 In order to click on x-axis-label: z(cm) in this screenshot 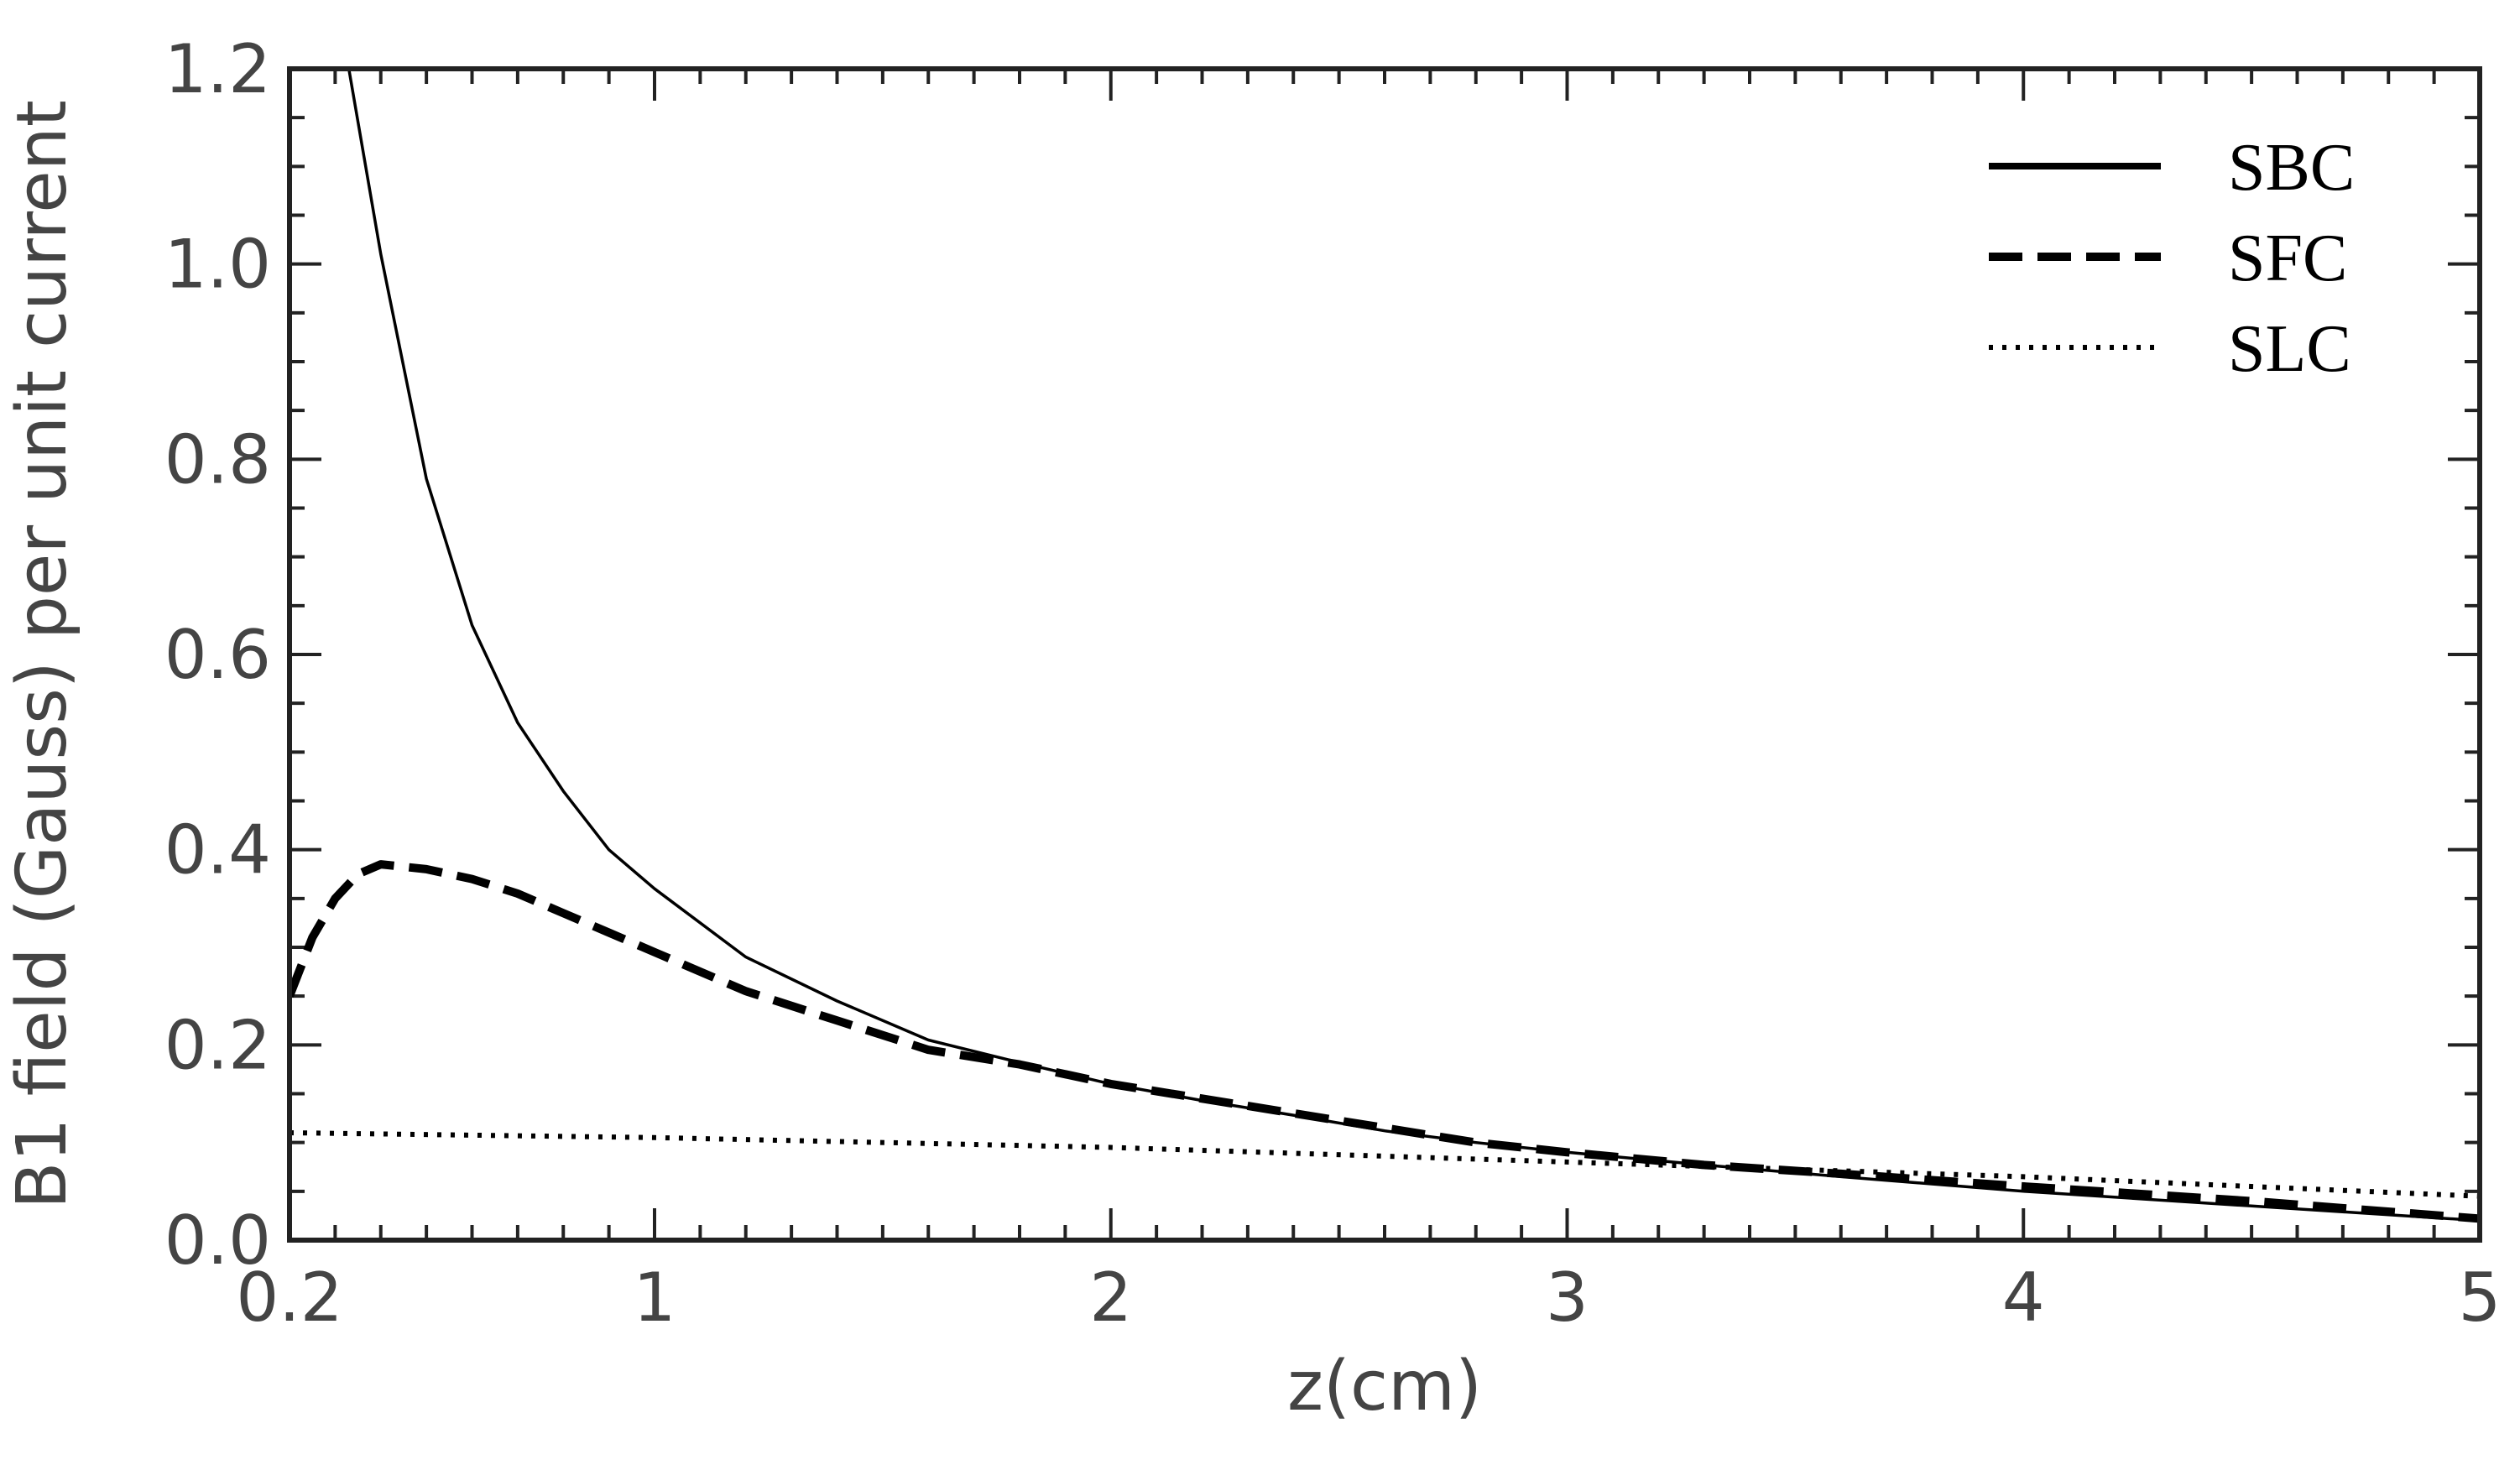, I will do `click(1384, 1386)`.